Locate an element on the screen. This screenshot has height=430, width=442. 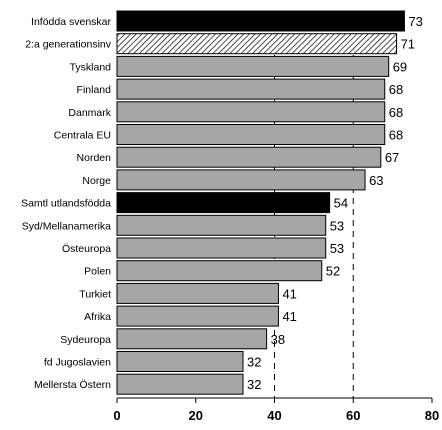
value-label: 52 is located at coordinates (333, 271).